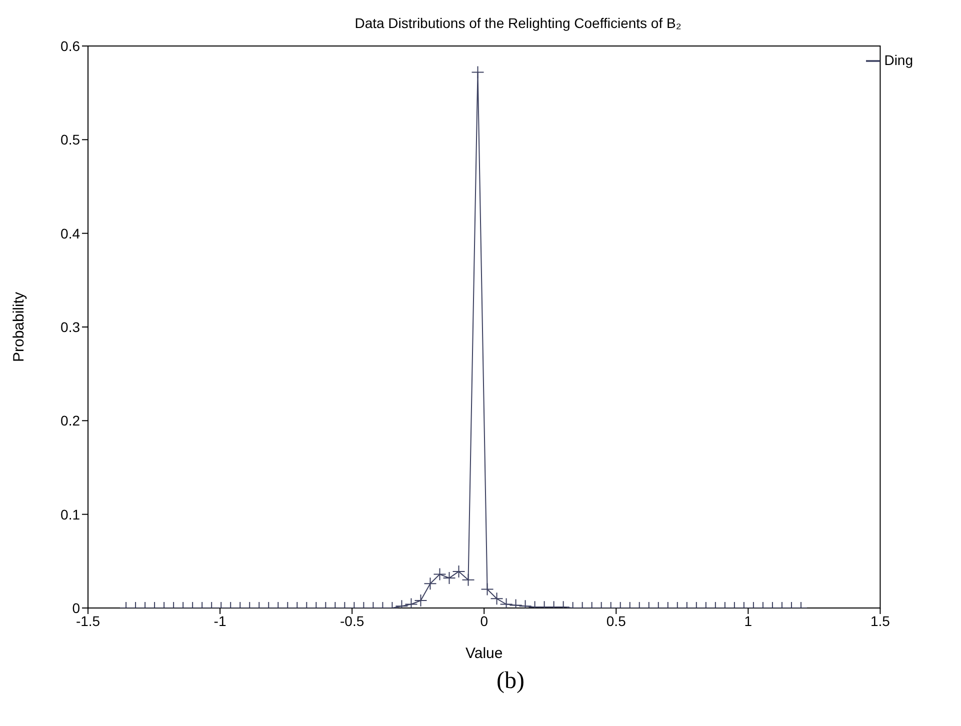 The image size is (961, 726). Describe the element at coordinates (484, 620) in the screenshot. I see `x-tick-label: 0` at that location.